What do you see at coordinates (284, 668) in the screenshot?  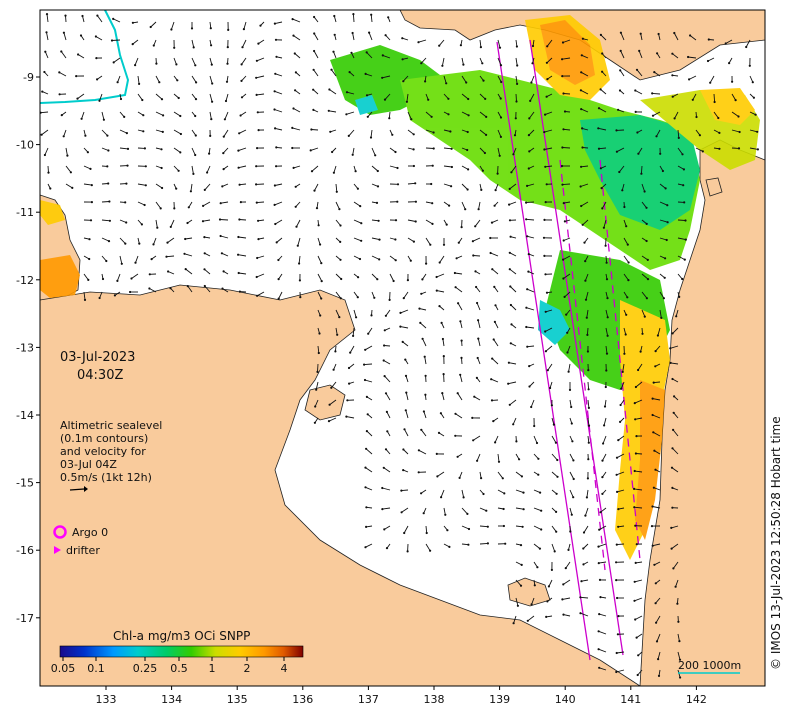 I see `colorbar-tick-label: 4` at bounding box center [284, 668].